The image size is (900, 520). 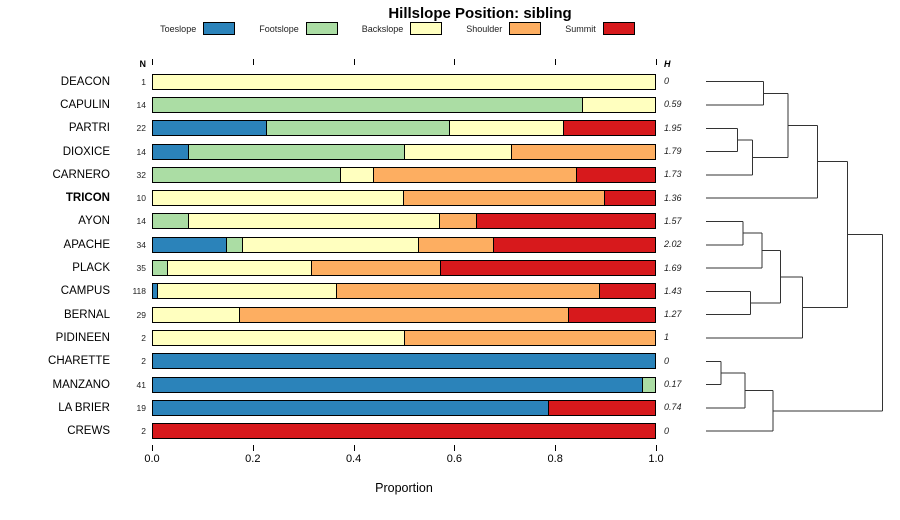 What do you see at coordinates (141, 268) in the screenshot?
I see `row-n-value: 35` at bounding box center [141, 268].